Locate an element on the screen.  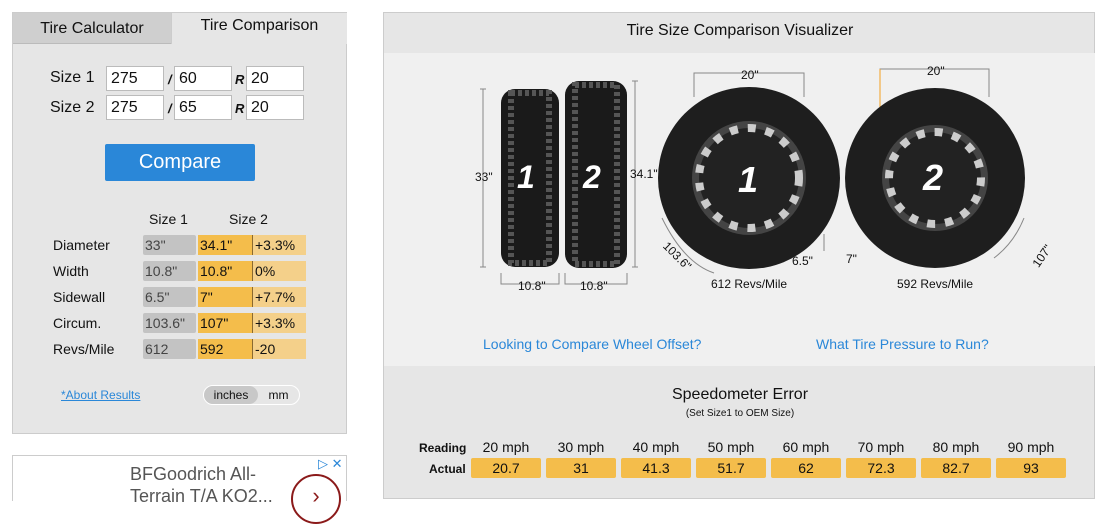
sidewall1: 6.5" is located at coordinates (802, 261).